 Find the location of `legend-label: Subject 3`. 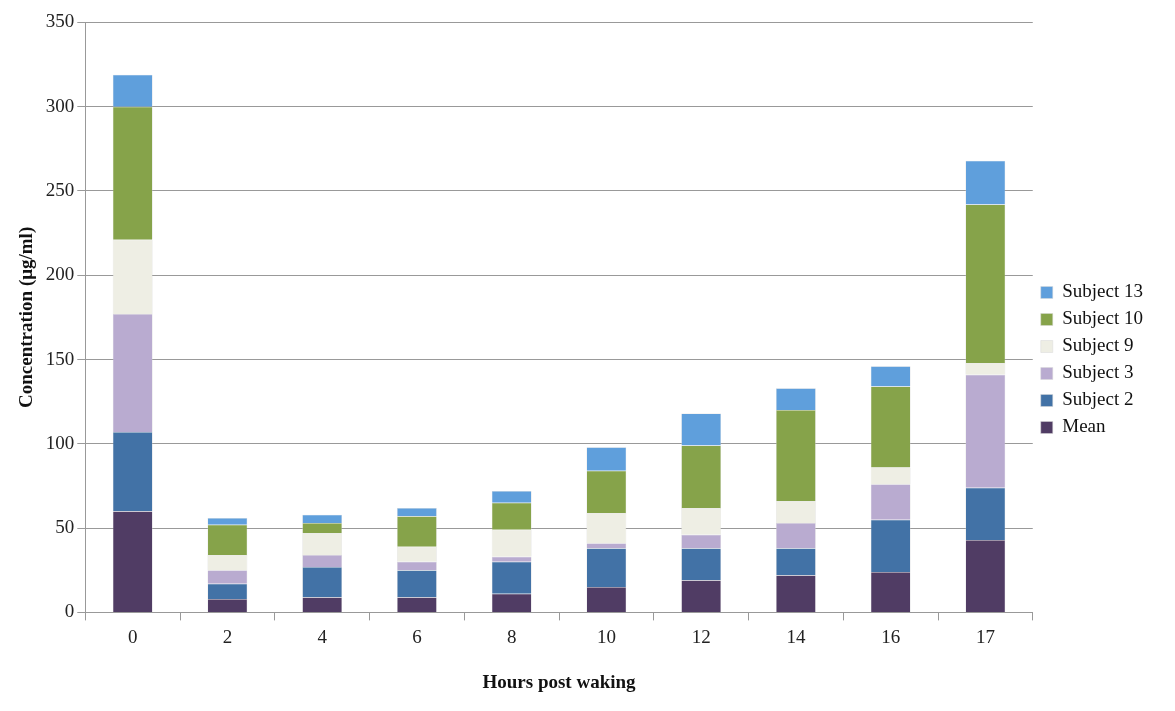

legend-label: Subject 3 is located at coordinates (1098, 372).